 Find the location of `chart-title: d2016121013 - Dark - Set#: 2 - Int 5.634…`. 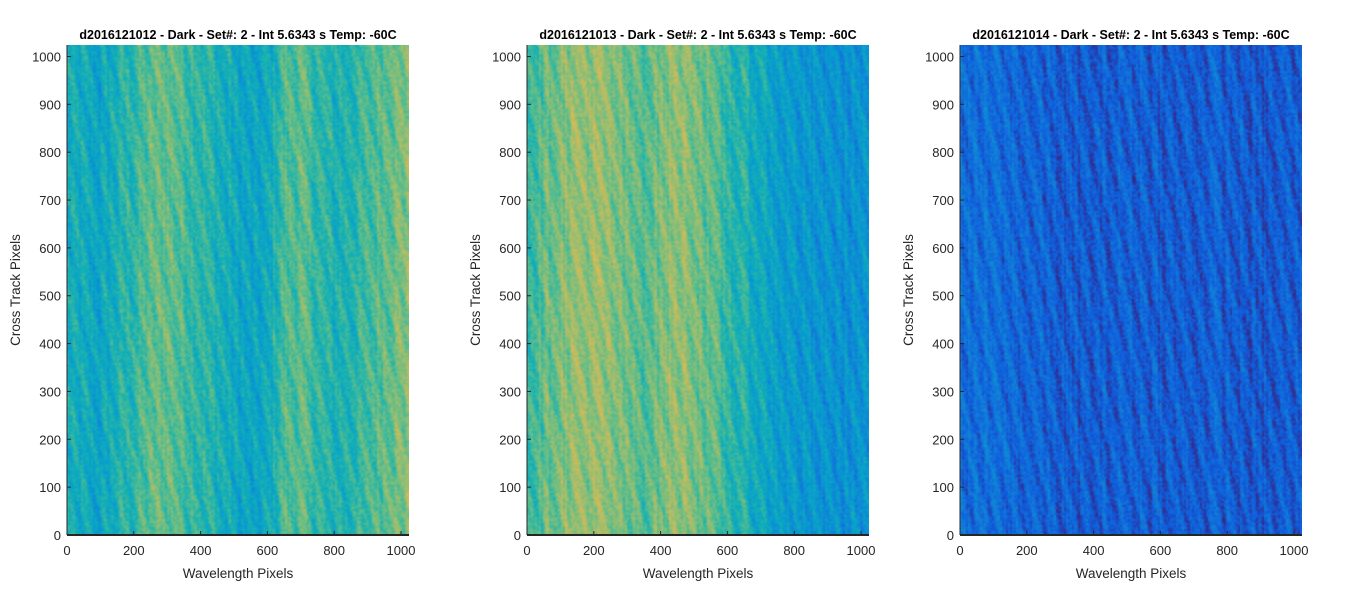

chart-title: d2016121013 - Dark - Set#: 2 - Int 5.634… is located at coordinates (697, 35).